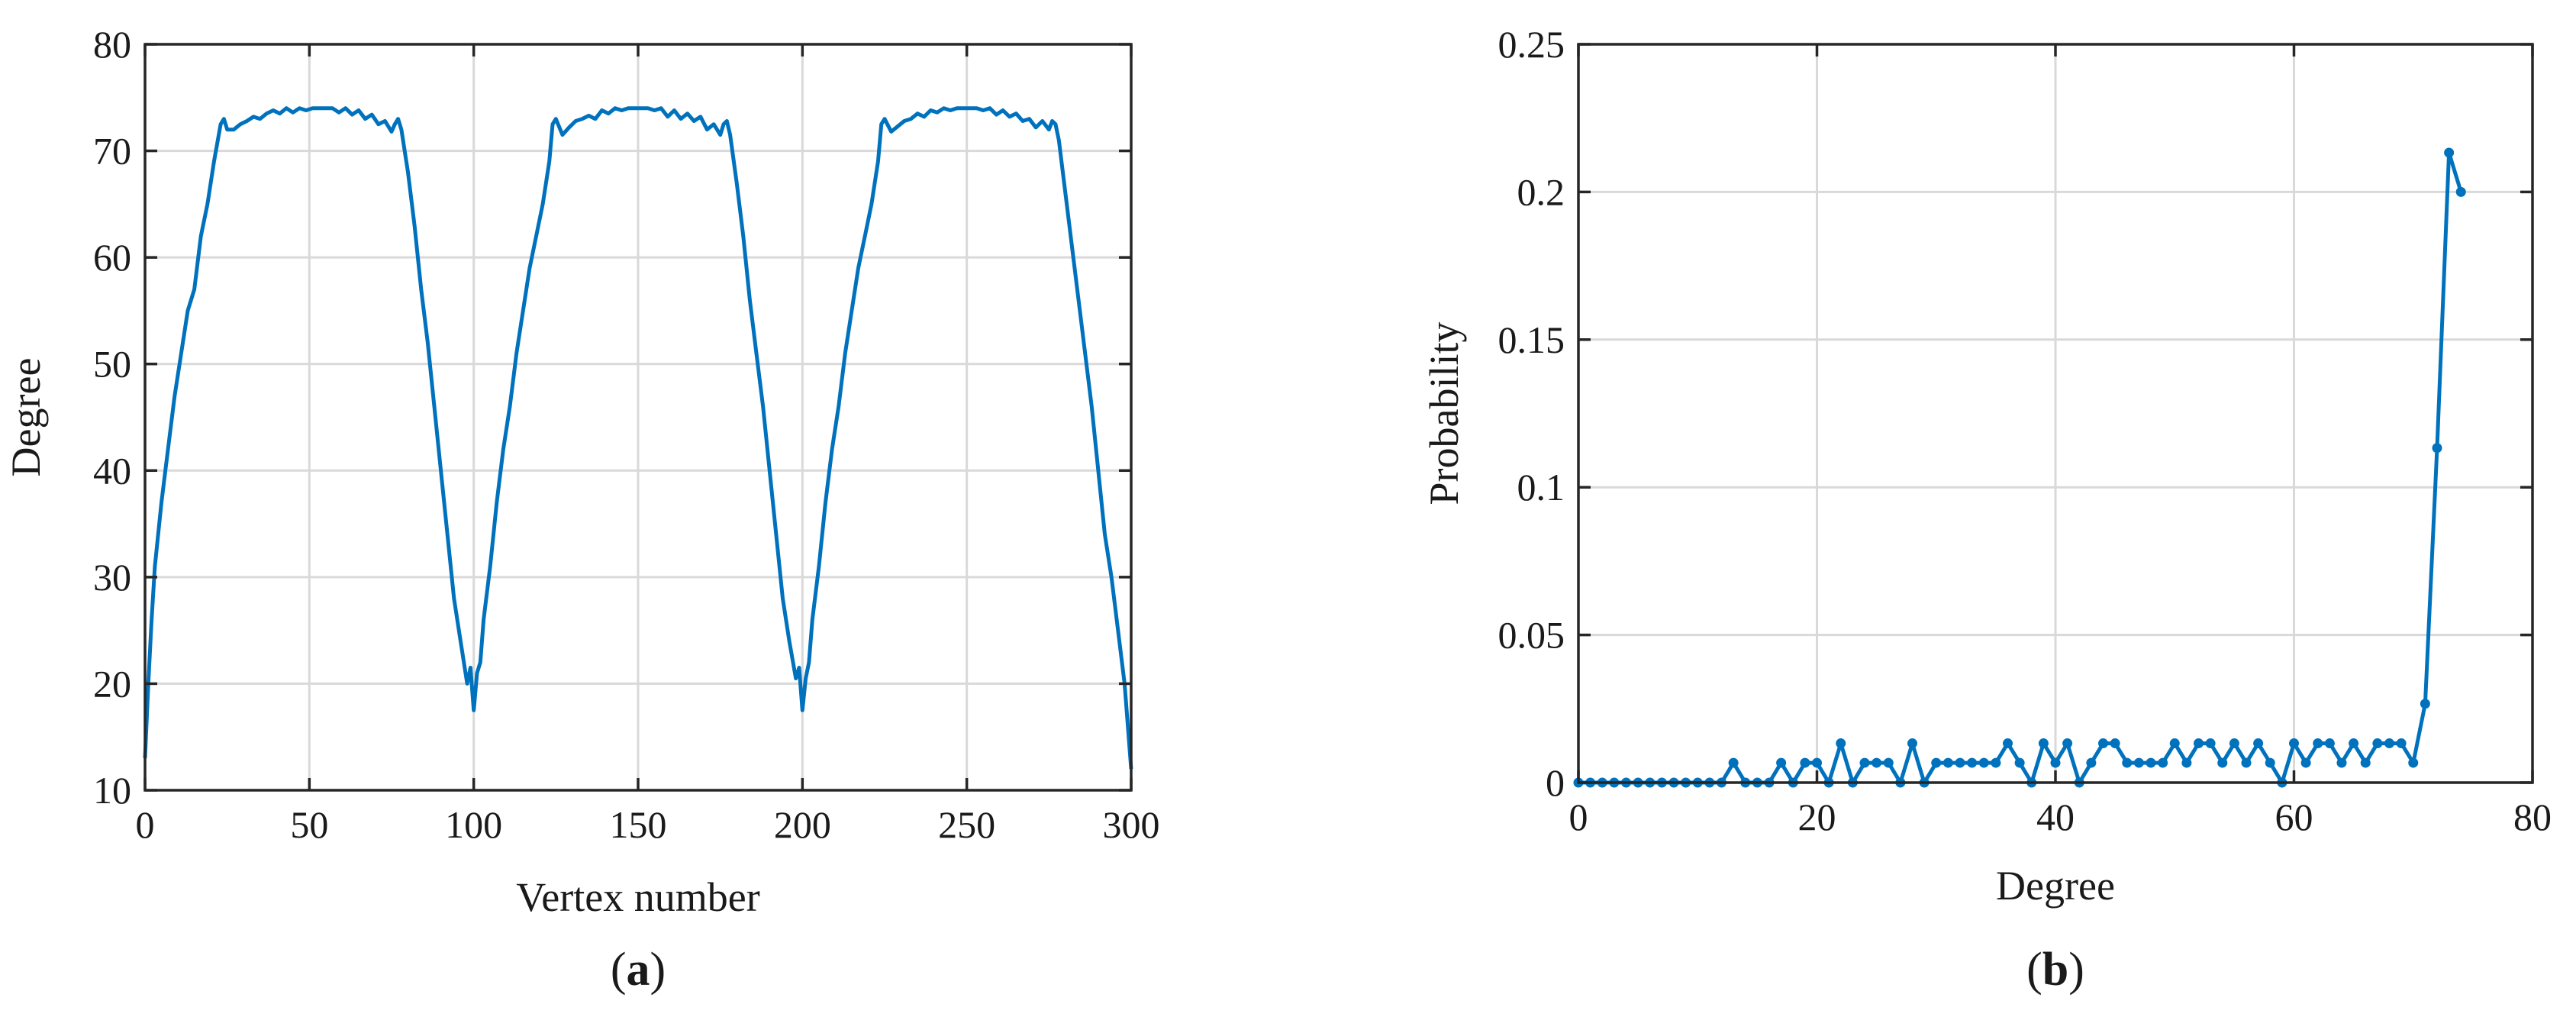 Image resolution: width=2576 pixels, height=1017 pixels. I want to click on x-tick-label: 200, so click(802, 824).